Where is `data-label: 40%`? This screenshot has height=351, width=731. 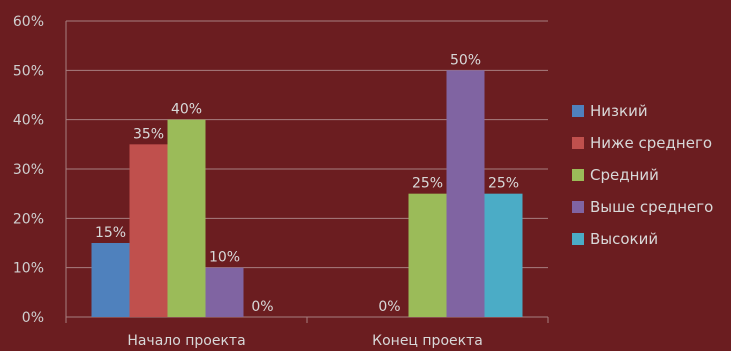
data-label: 40% is located at coordinates (186, 110).